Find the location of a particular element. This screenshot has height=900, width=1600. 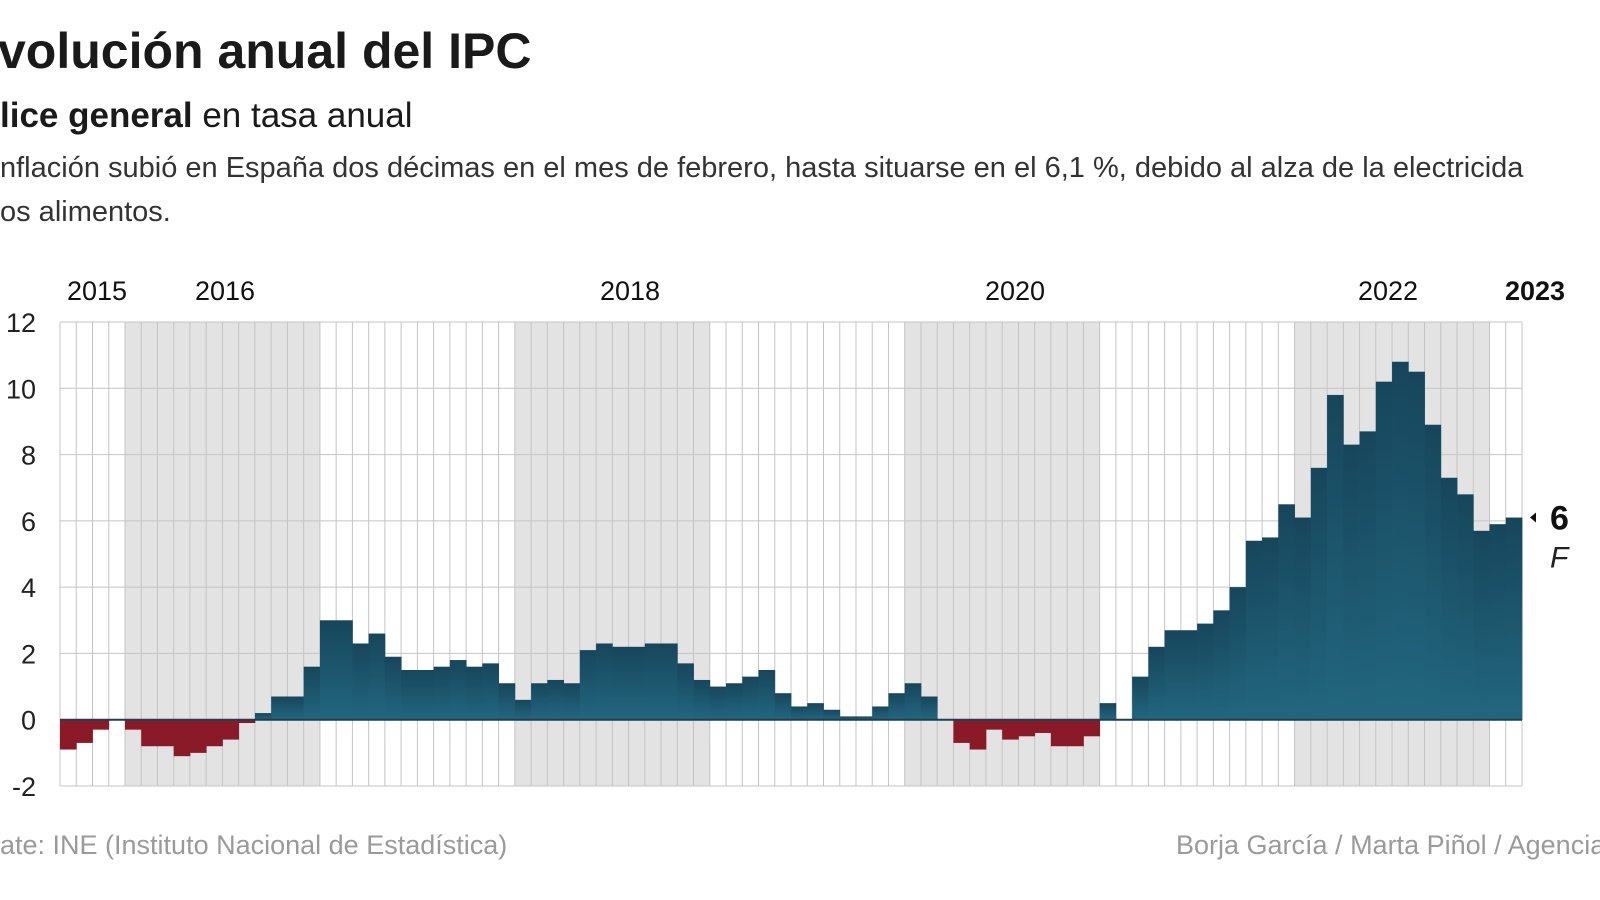

chart-subtitle: lice general en tasa anual is located at coordinates (206, 116).